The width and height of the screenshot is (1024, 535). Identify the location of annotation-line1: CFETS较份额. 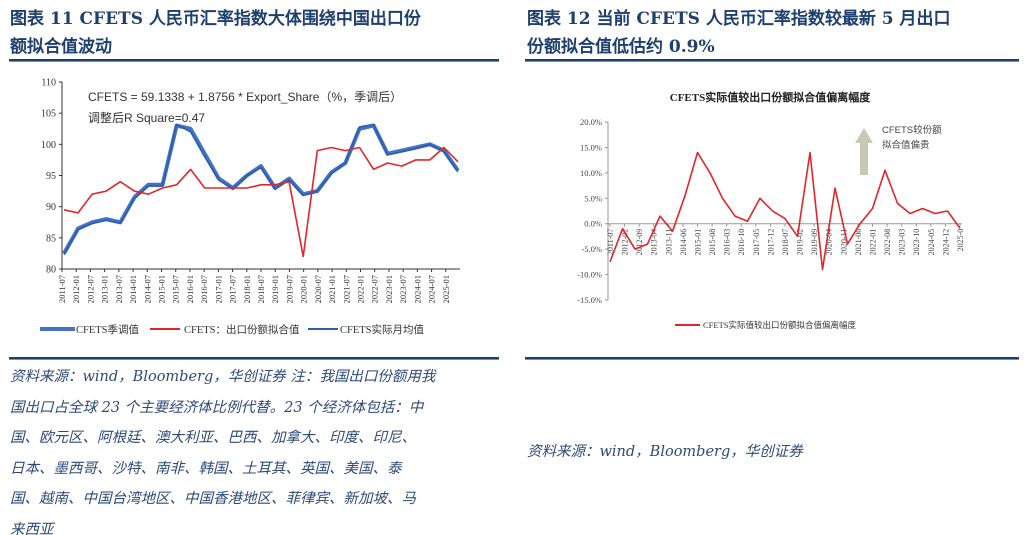
(912, 130).